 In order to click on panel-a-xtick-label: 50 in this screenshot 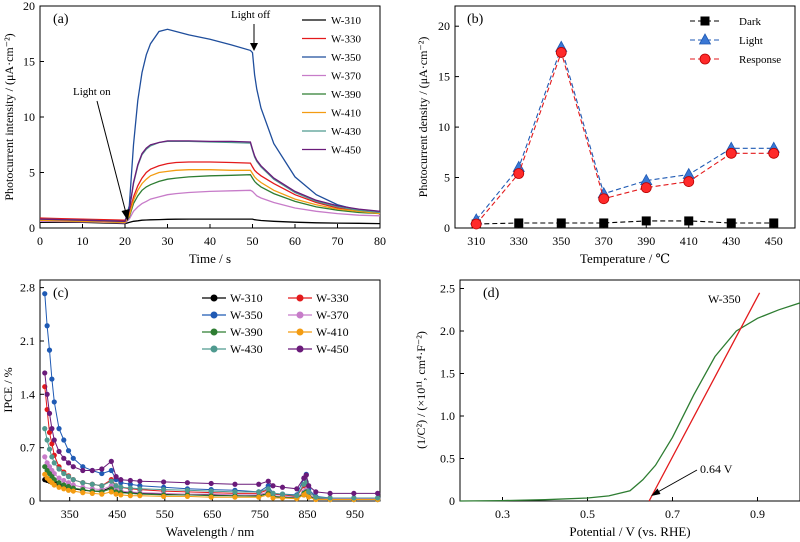, I will do `click(253, 241)`.